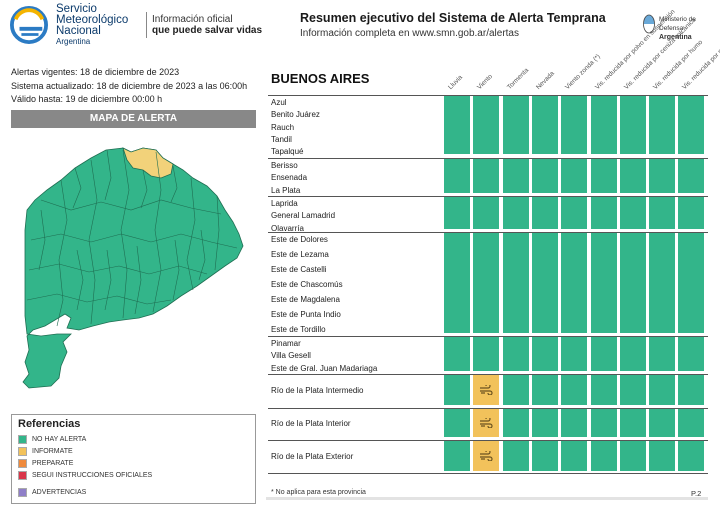 This screenshot has height=514, width=720. Describe the element at coordinates (52, 492) in the screenshot. I see `legend-item-advertencias: ADVERTENCIAS` at that location.